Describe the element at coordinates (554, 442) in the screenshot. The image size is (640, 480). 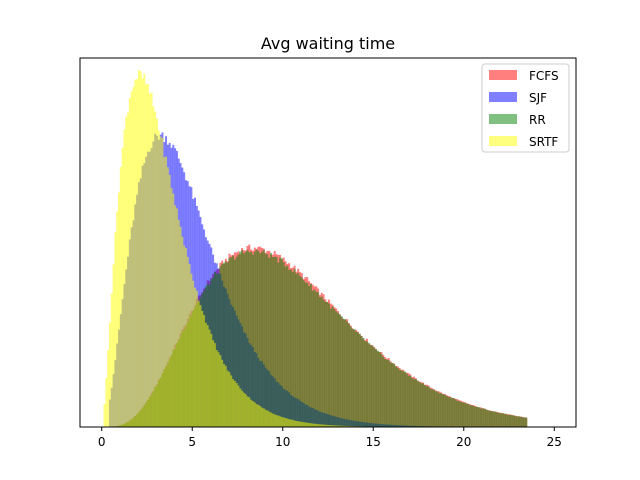
I see `x-tick-label: 25` at that location.